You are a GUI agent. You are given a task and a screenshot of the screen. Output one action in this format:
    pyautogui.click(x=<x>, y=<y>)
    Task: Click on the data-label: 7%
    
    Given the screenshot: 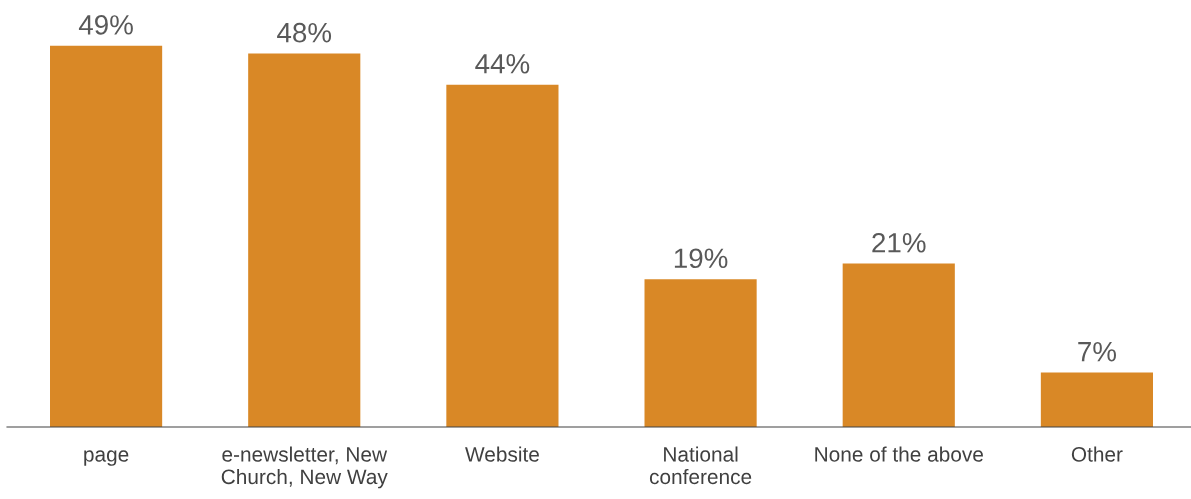 What is the action you would take?
    pyautogui.click(x=1097, y=351)
    